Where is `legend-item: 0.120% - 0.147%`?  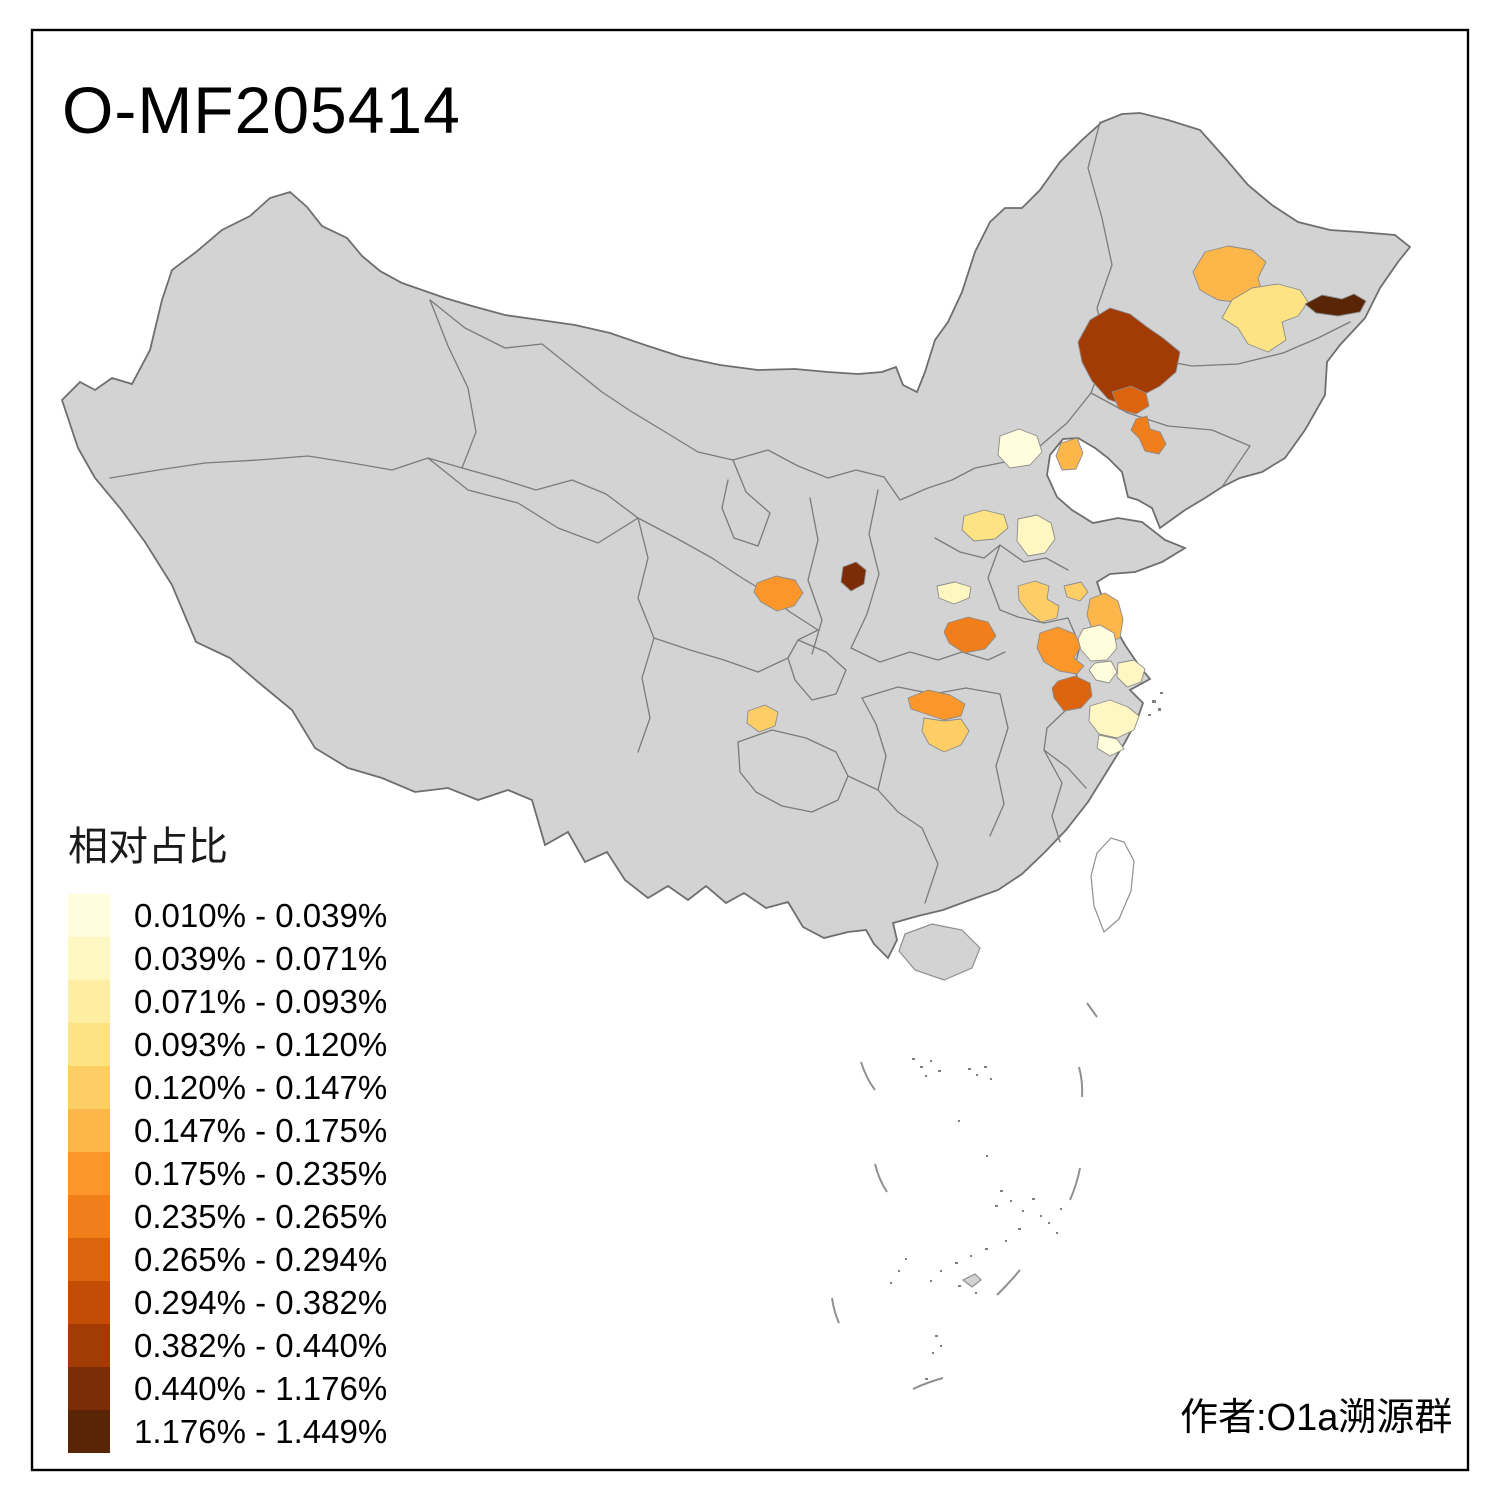
legend-item: 0.120% - 0.147% is located at coordinates (227, 1087).